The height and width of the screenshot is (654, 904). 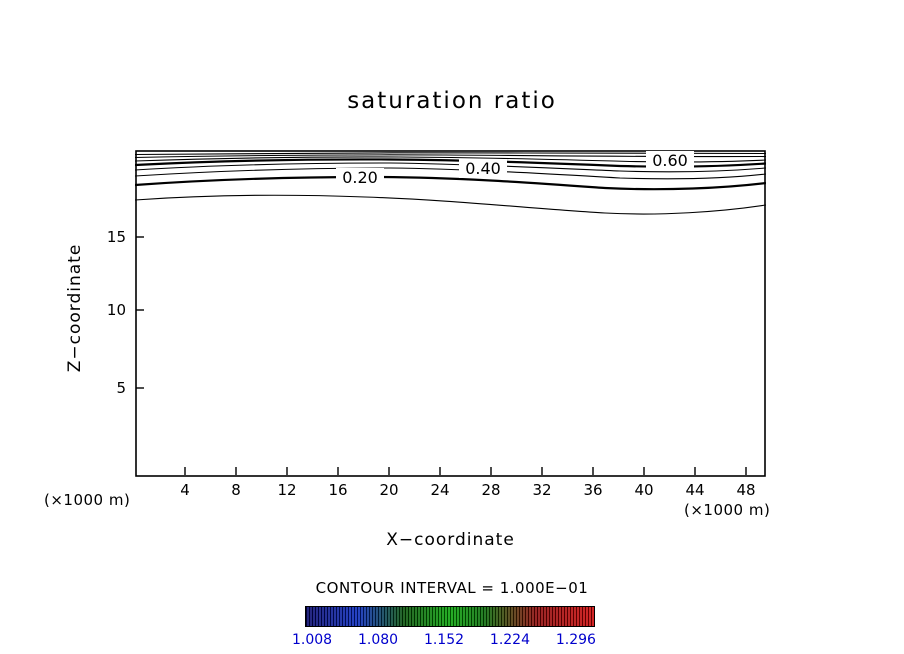 What do you see at coordinates (338, 490) in the screenshot?
I see `x-tick-label: 16` at bounding box center [338, 490].